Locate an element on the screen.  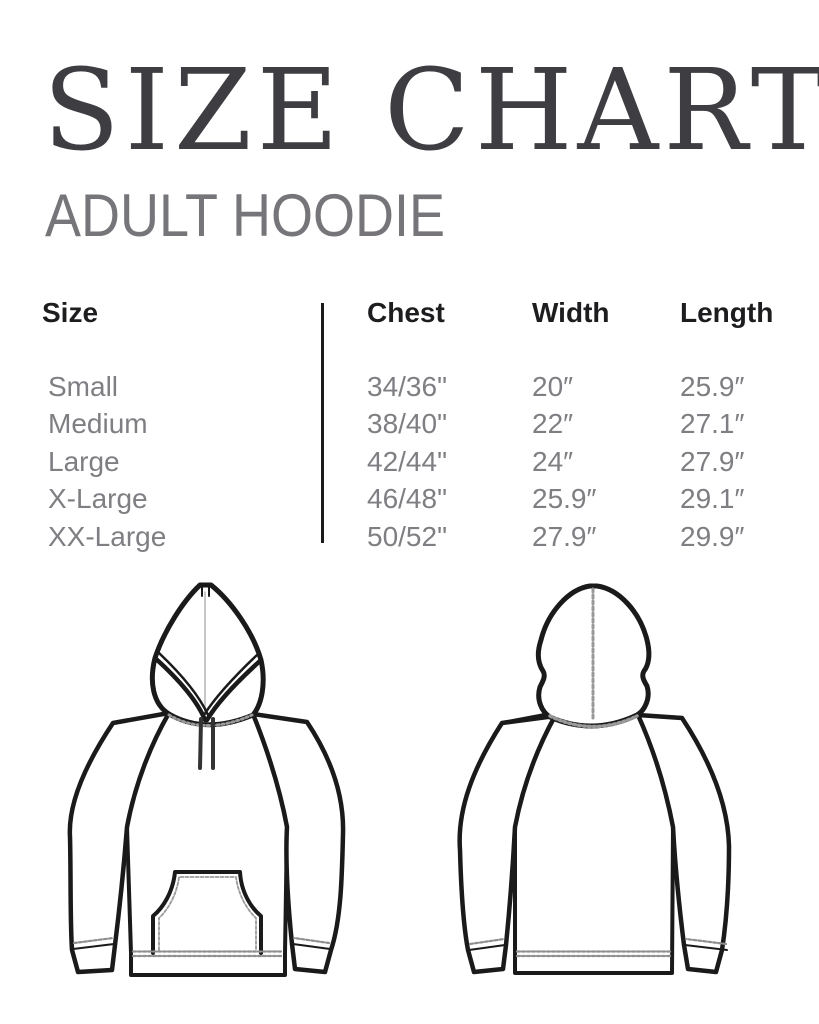
size-cell: XX-Large is located at coordinates (107, 536).